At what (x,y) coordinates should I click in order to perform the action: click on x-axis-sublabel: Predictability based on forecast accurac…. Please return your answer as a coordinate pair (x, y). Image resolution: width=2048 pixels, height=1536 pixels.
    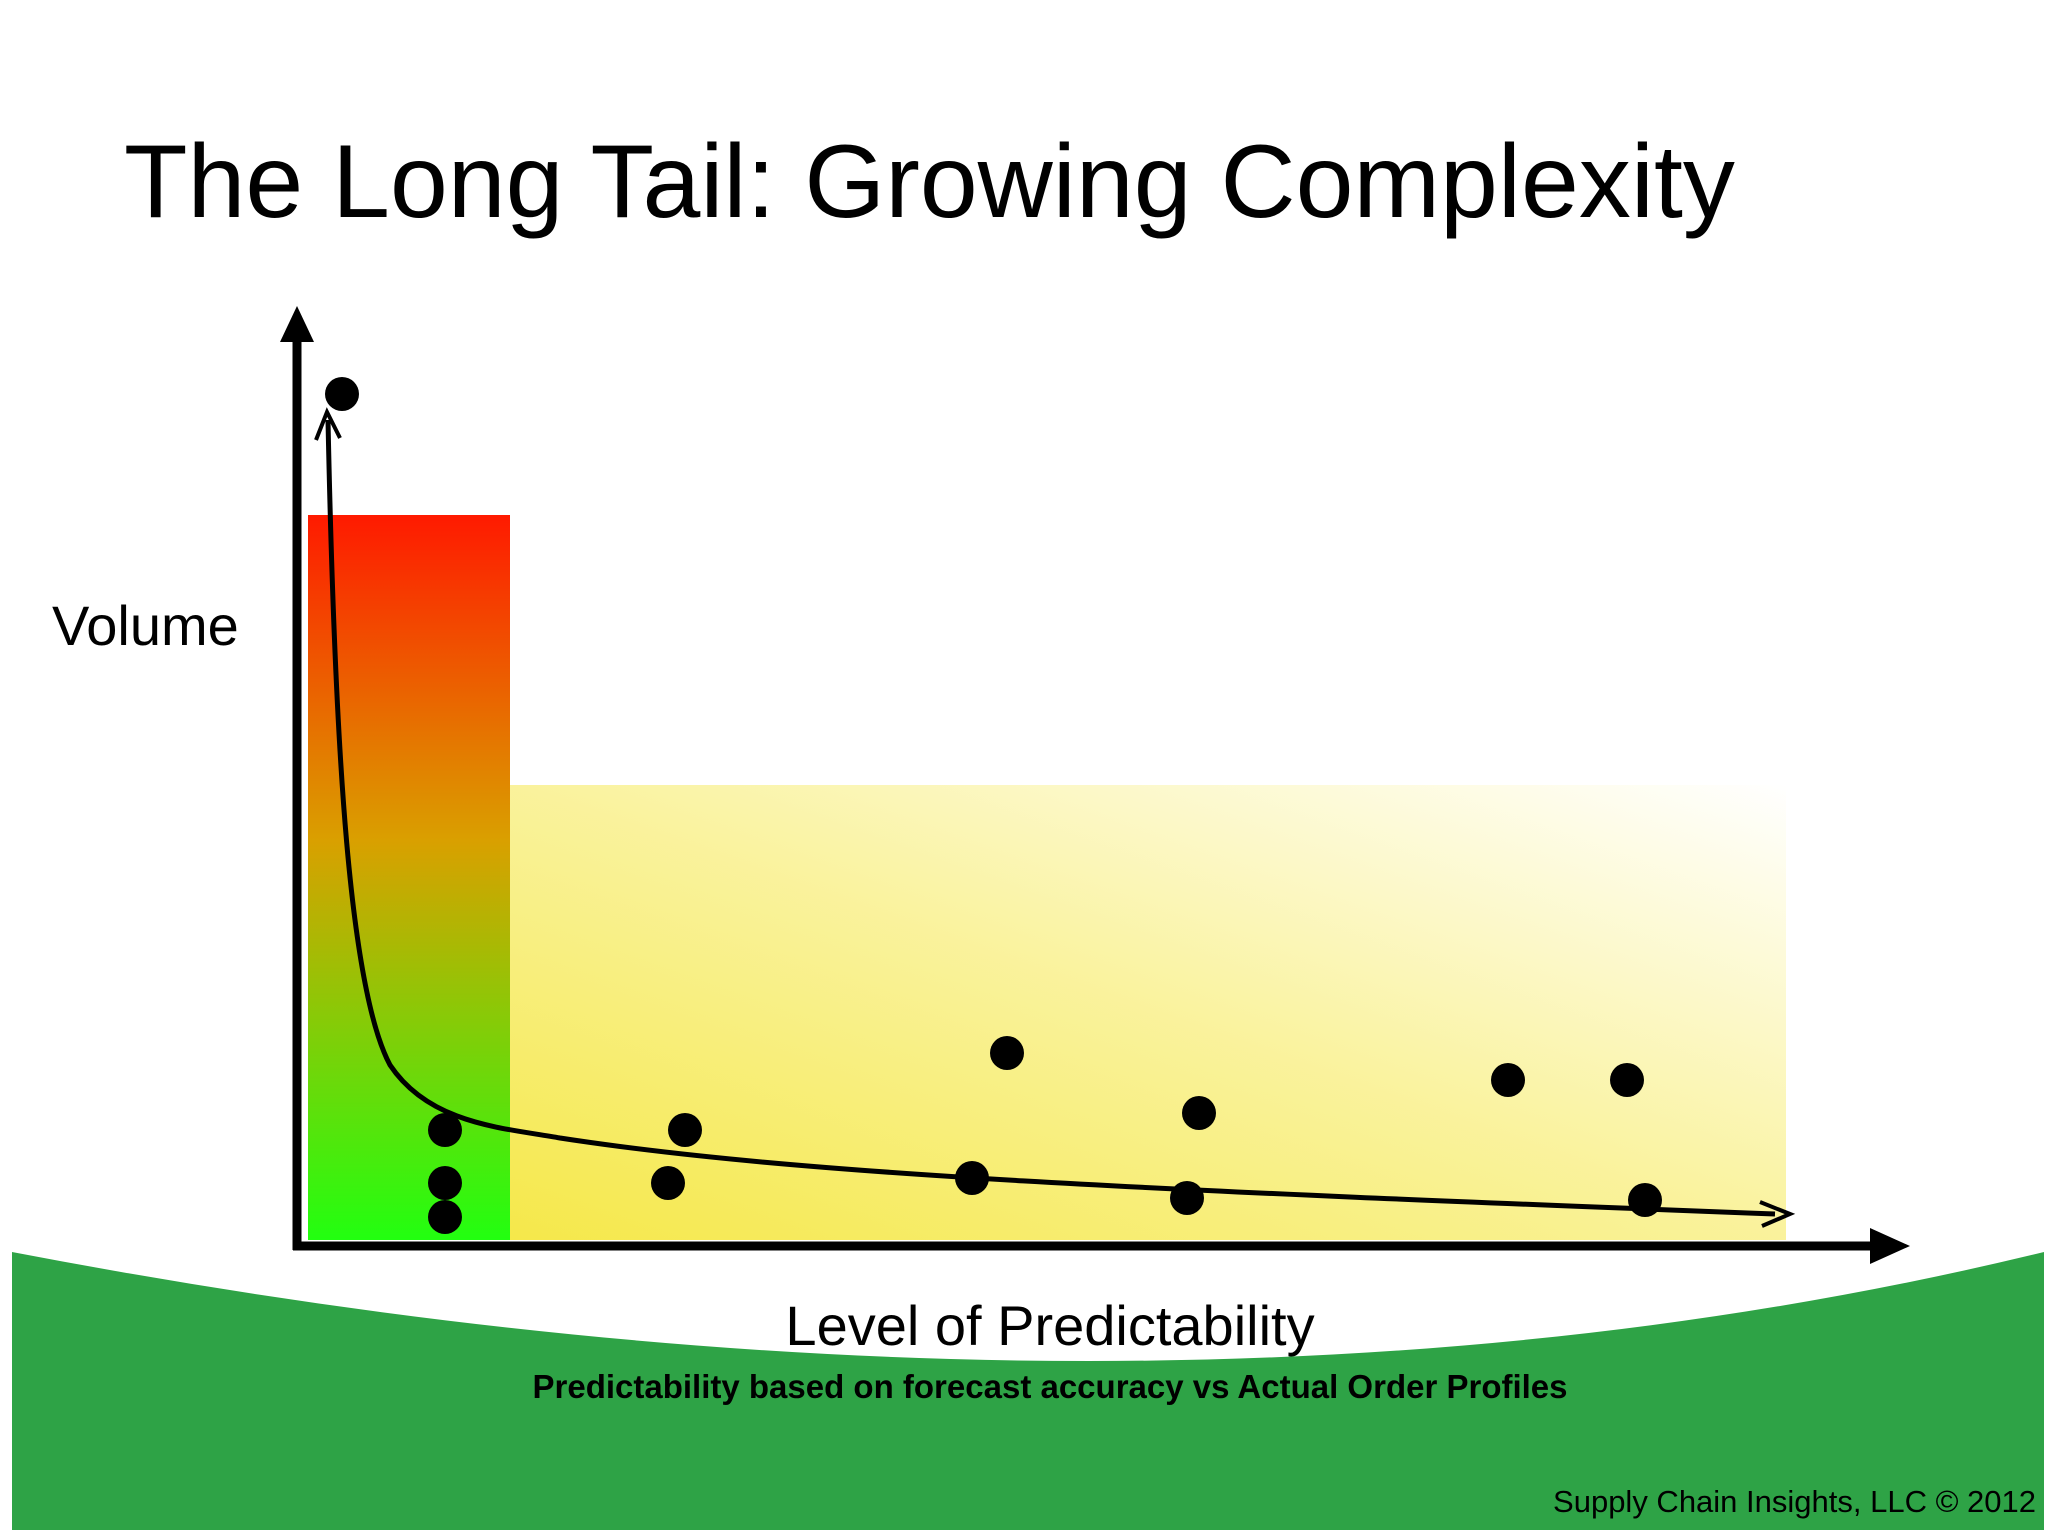
    Looking at the image, I should click on (1050, 1386).